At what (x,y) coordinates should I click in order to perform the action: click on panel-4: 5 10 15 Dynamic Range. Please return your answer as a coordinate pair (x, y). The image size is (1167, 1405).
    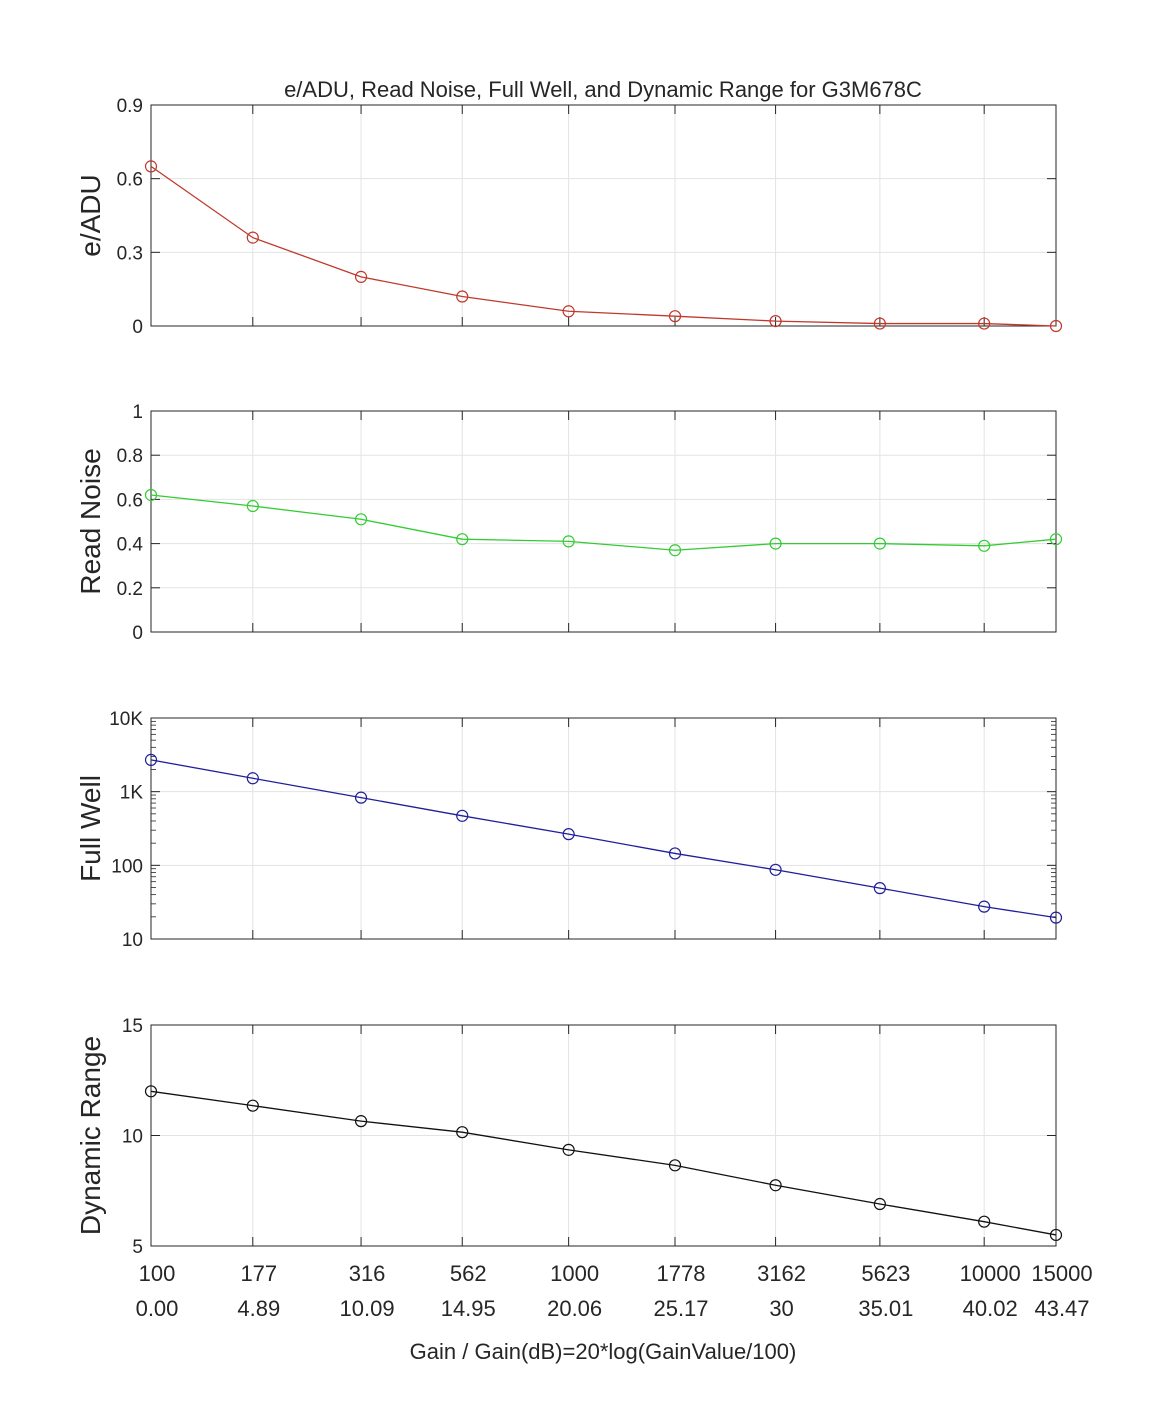
    Looking at the image, I should click on (569, 1137).